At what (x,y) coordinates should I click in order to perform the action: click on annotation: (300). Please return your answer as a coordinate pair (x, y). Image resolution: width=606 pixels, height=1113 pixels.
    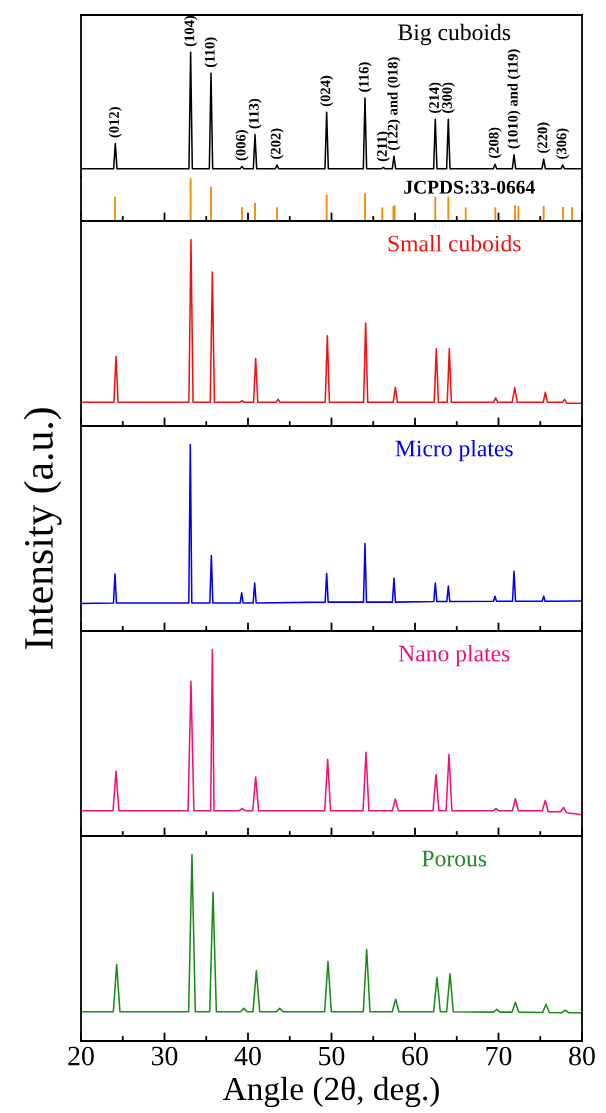
    Looking at the image, I should click on (448, 97).